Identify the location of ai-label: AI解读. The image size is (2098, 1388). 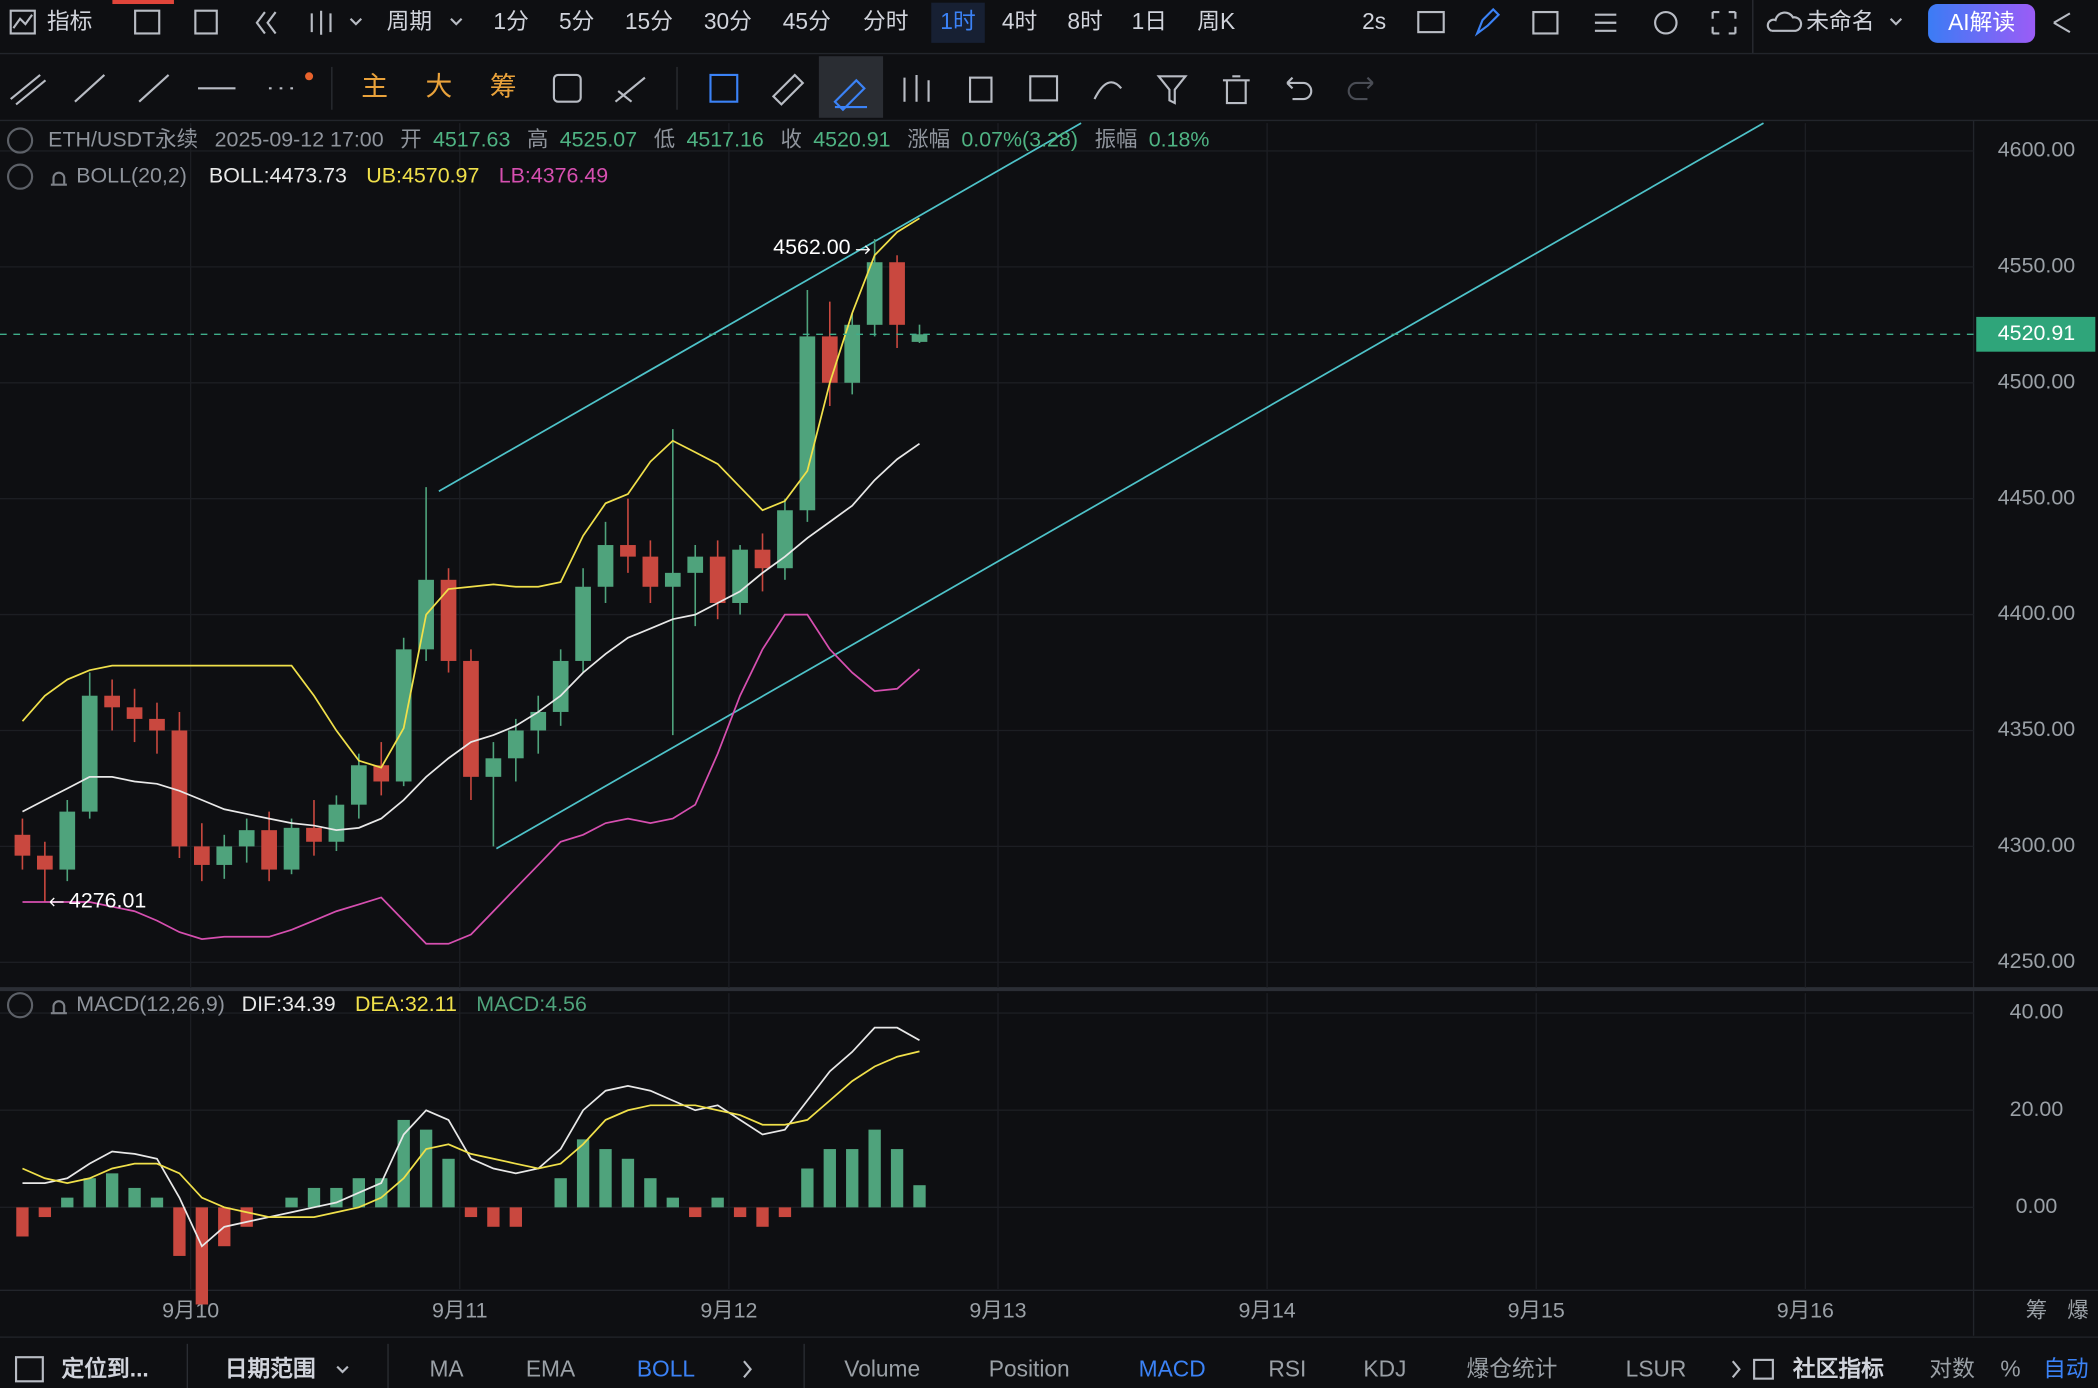
(1981, 22).